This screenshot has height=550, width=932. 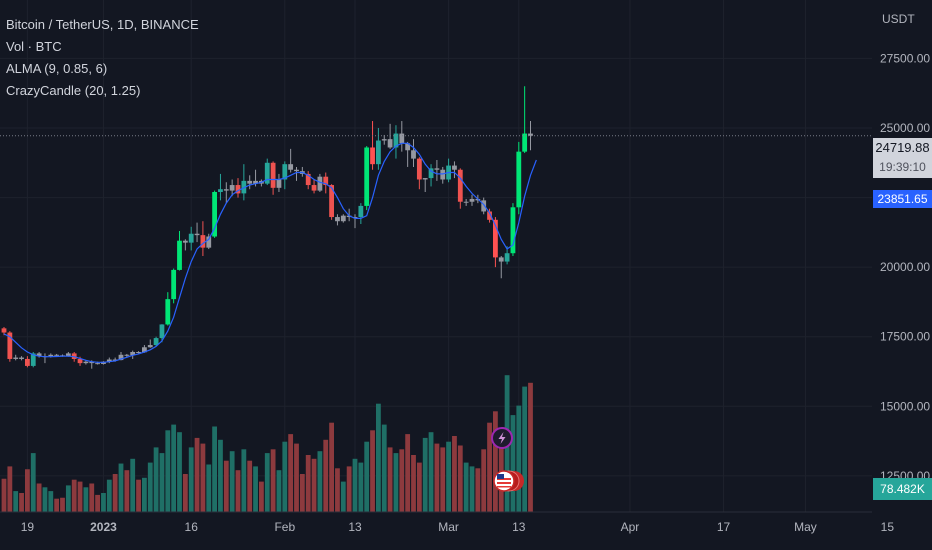 I want to click on price-axis-background, so click(x=902, y=256).